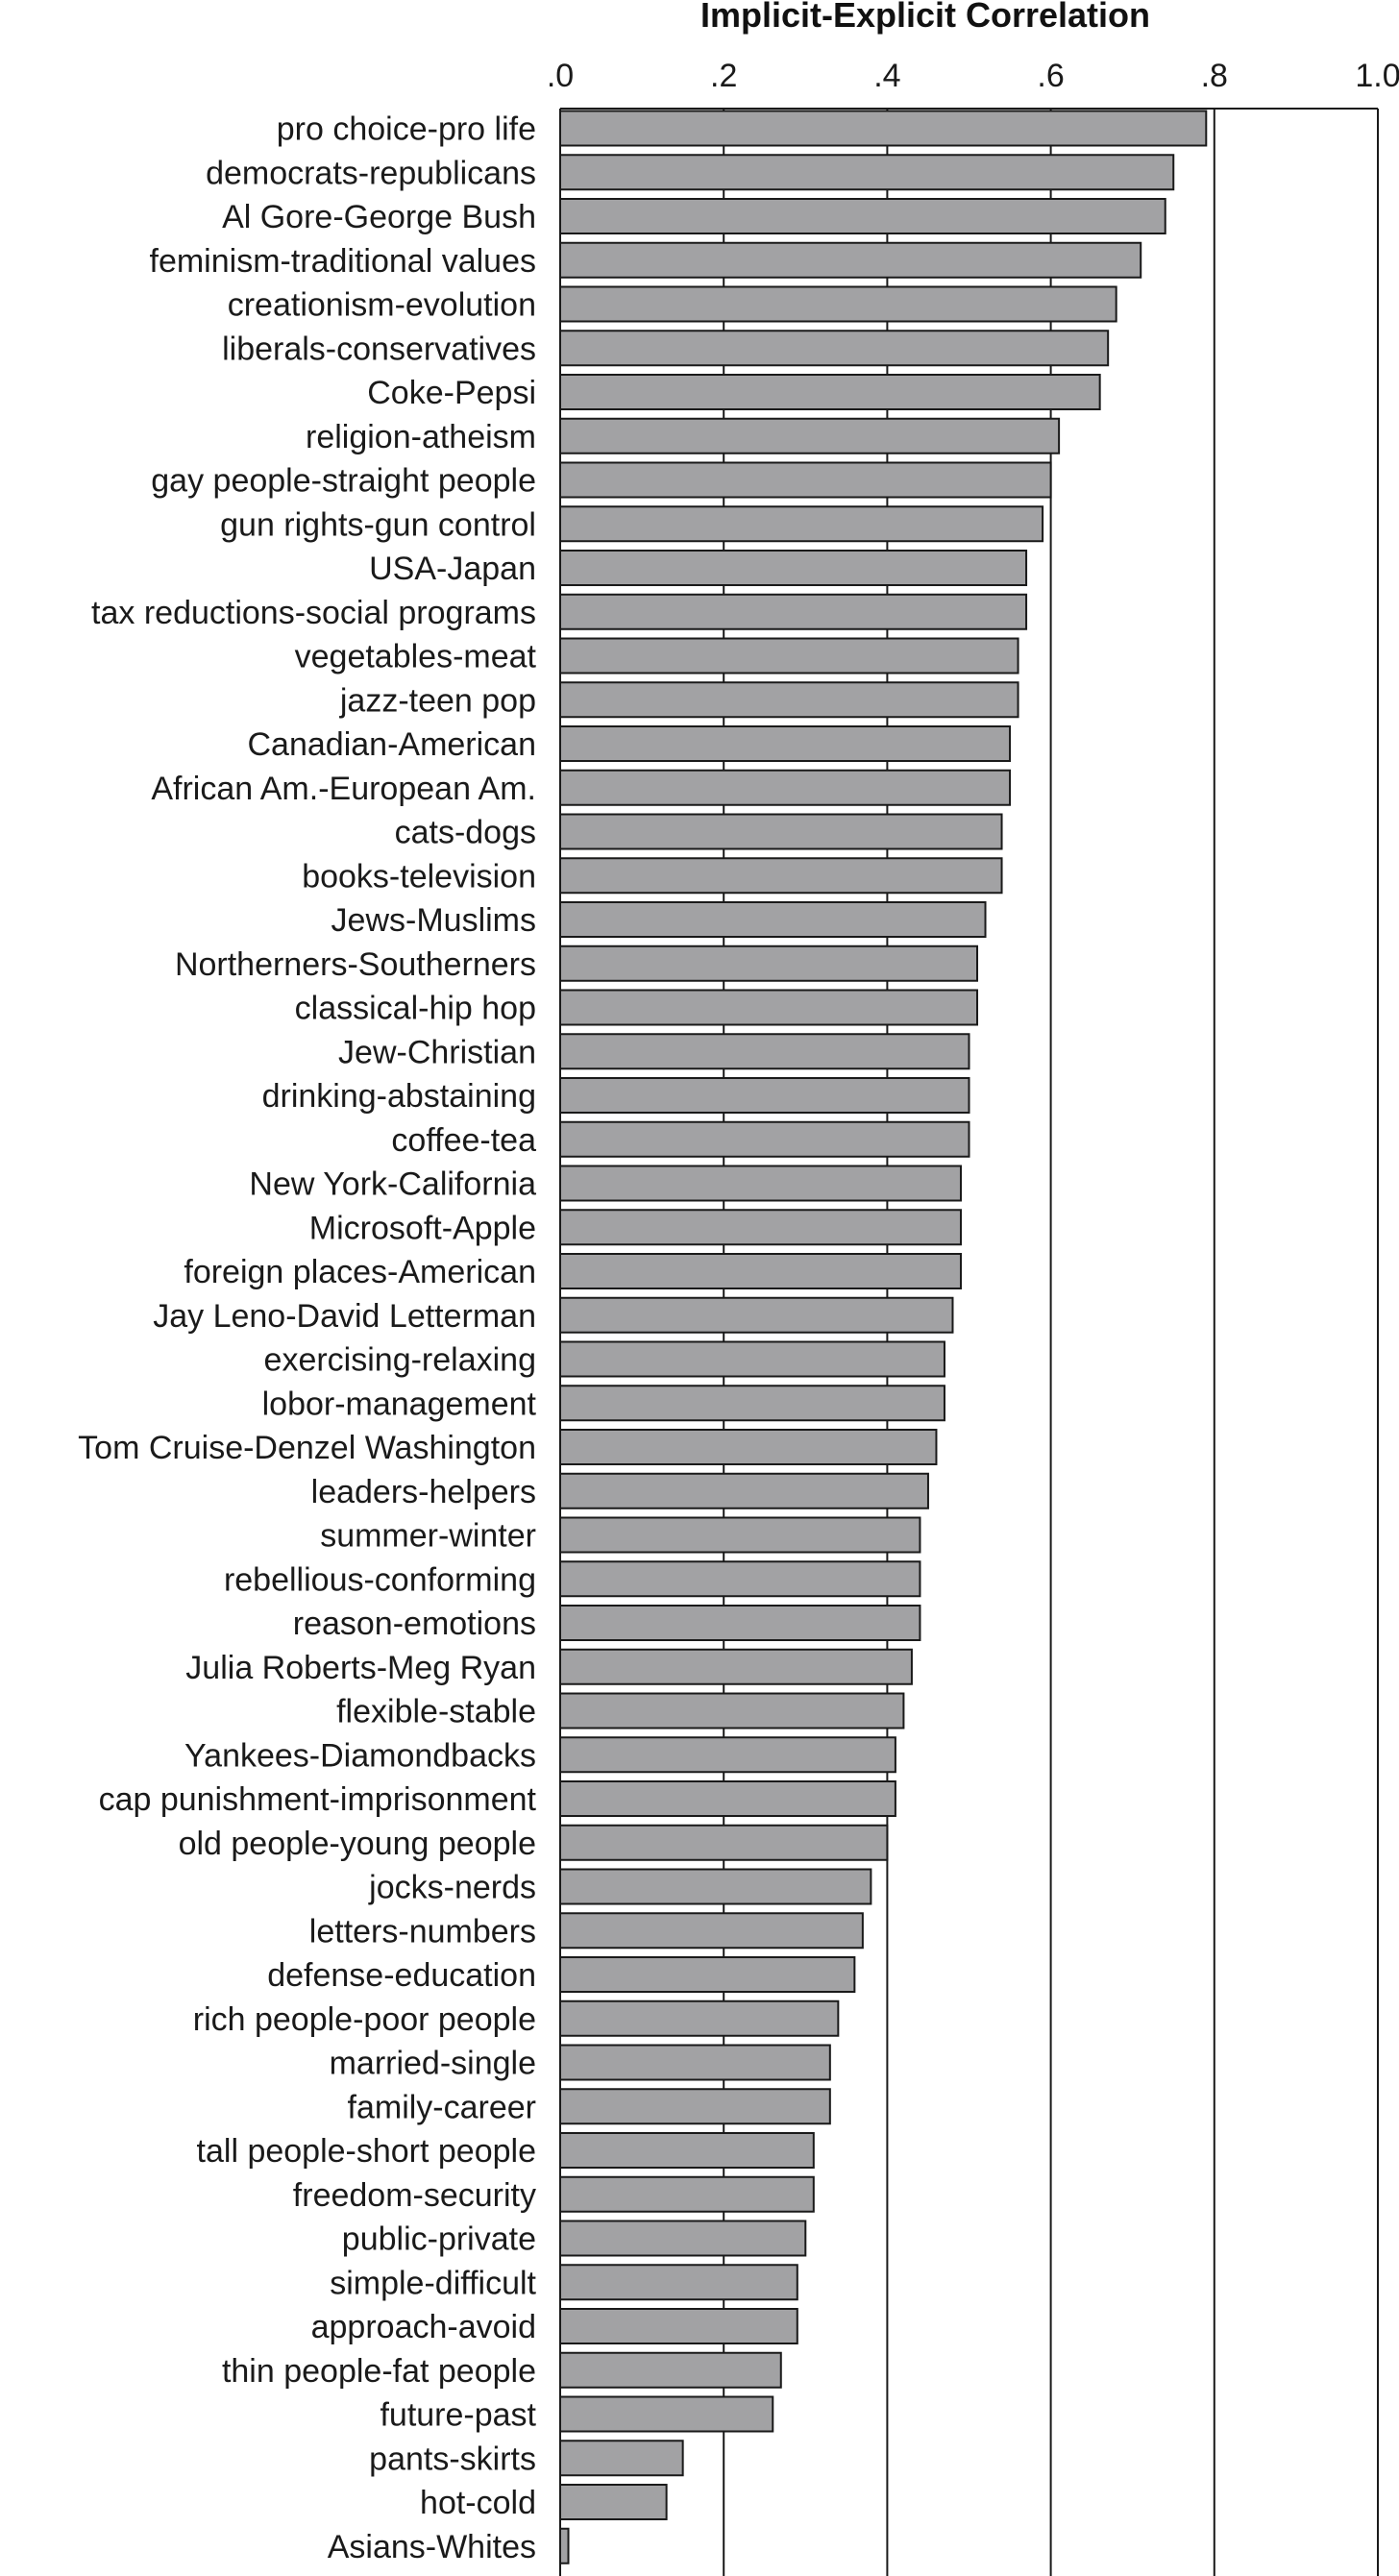 The width and height of the screenshot is (1399, 2576). I want to click on category-label: democrats-republicans, so click(371, 173).